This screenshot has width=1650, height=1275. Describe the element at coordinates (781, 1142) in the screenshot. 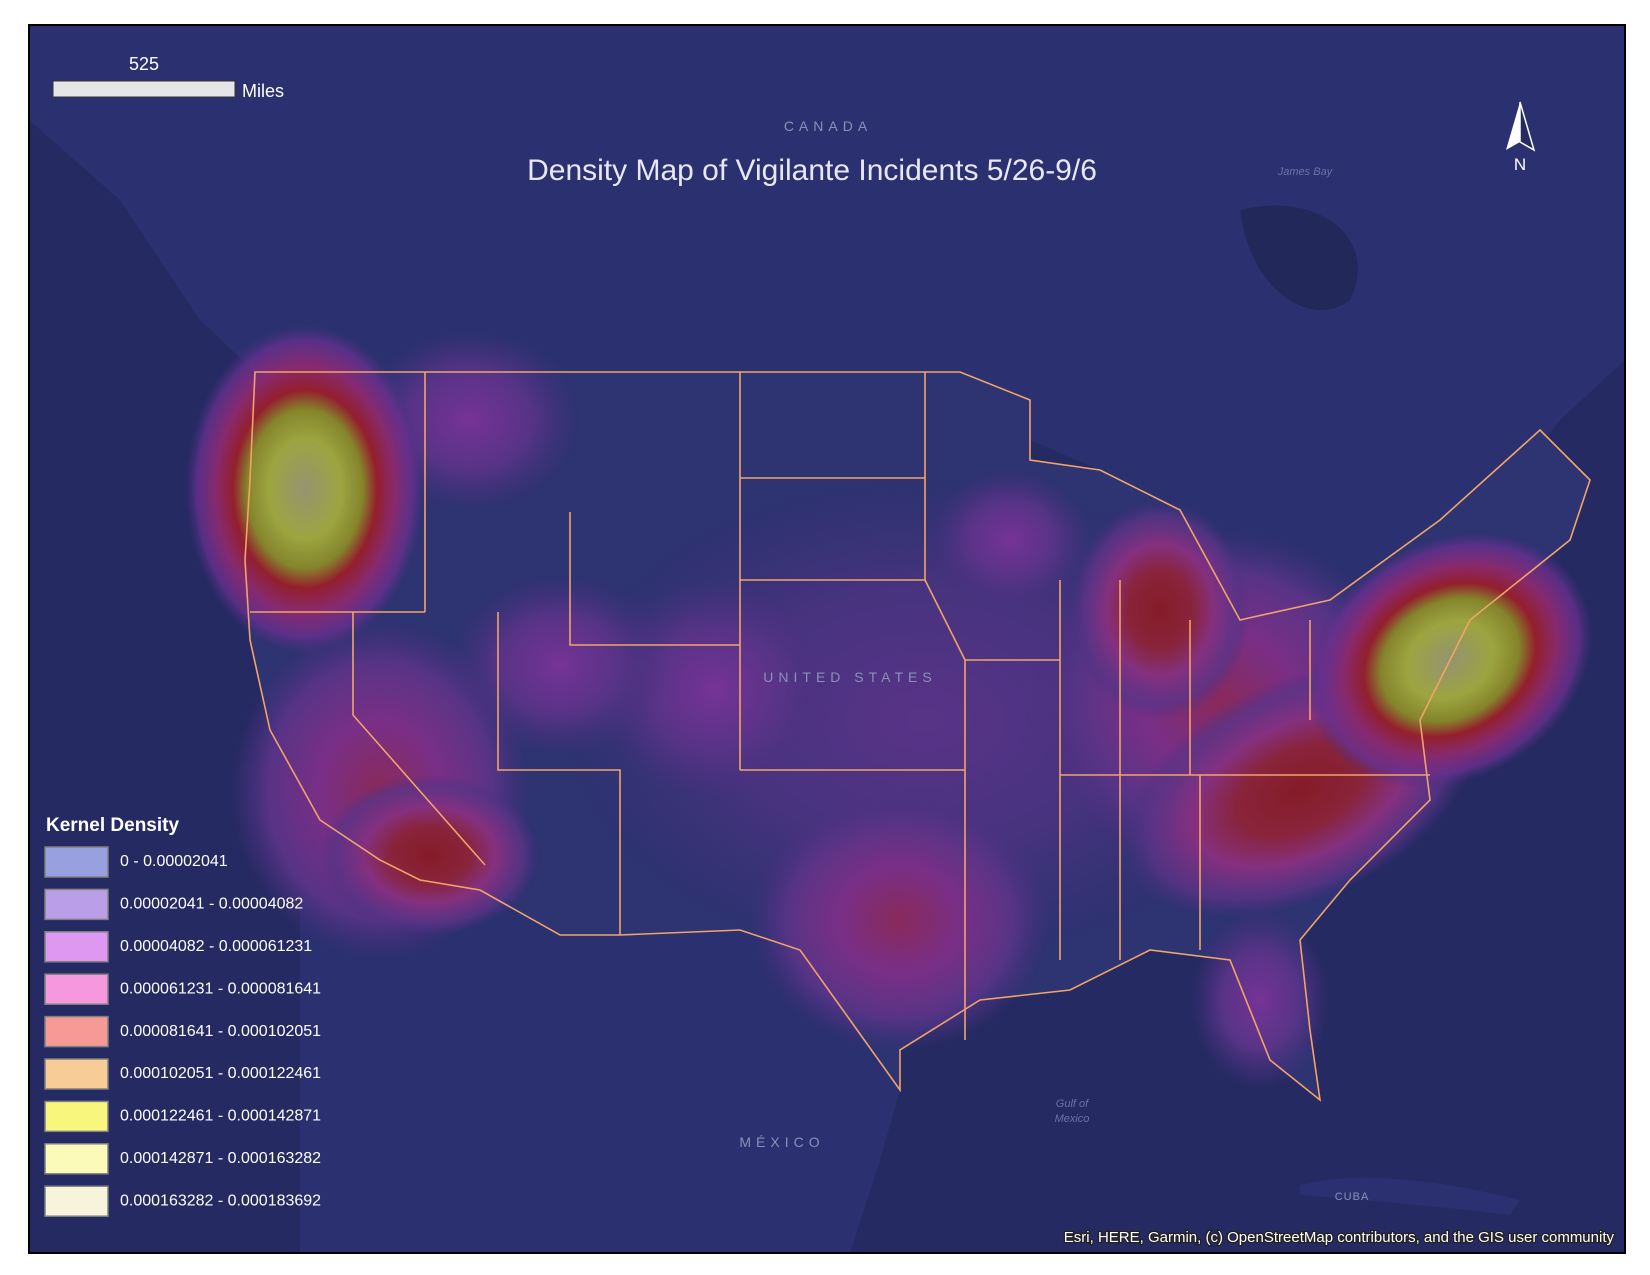

I see `place-label: MÉXICO` at that location.